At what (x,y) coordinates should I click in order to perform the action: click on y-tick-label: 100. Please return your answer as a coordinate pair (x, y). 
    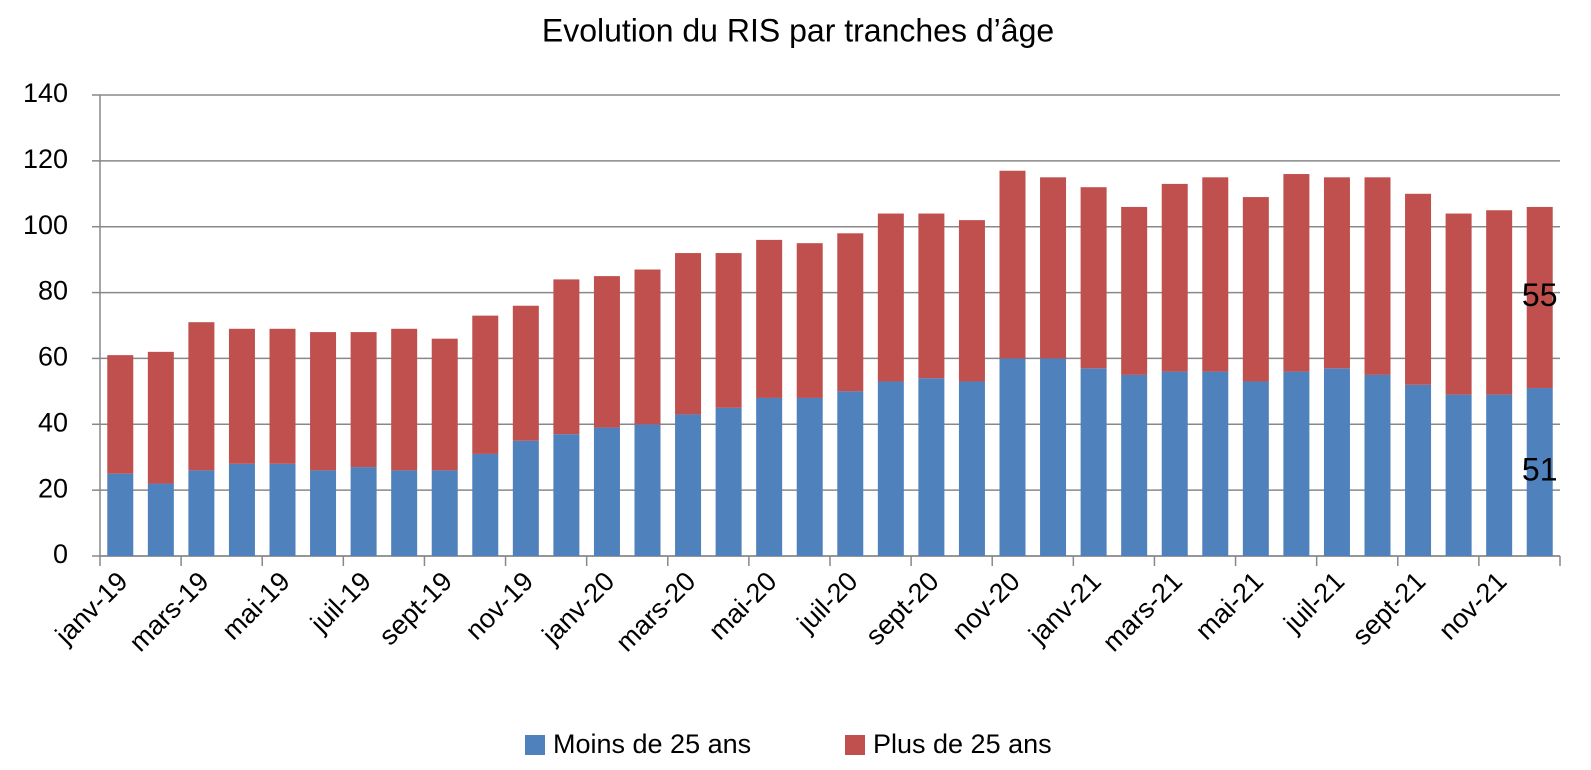
    Looking at the image, I should click on (45, 225).